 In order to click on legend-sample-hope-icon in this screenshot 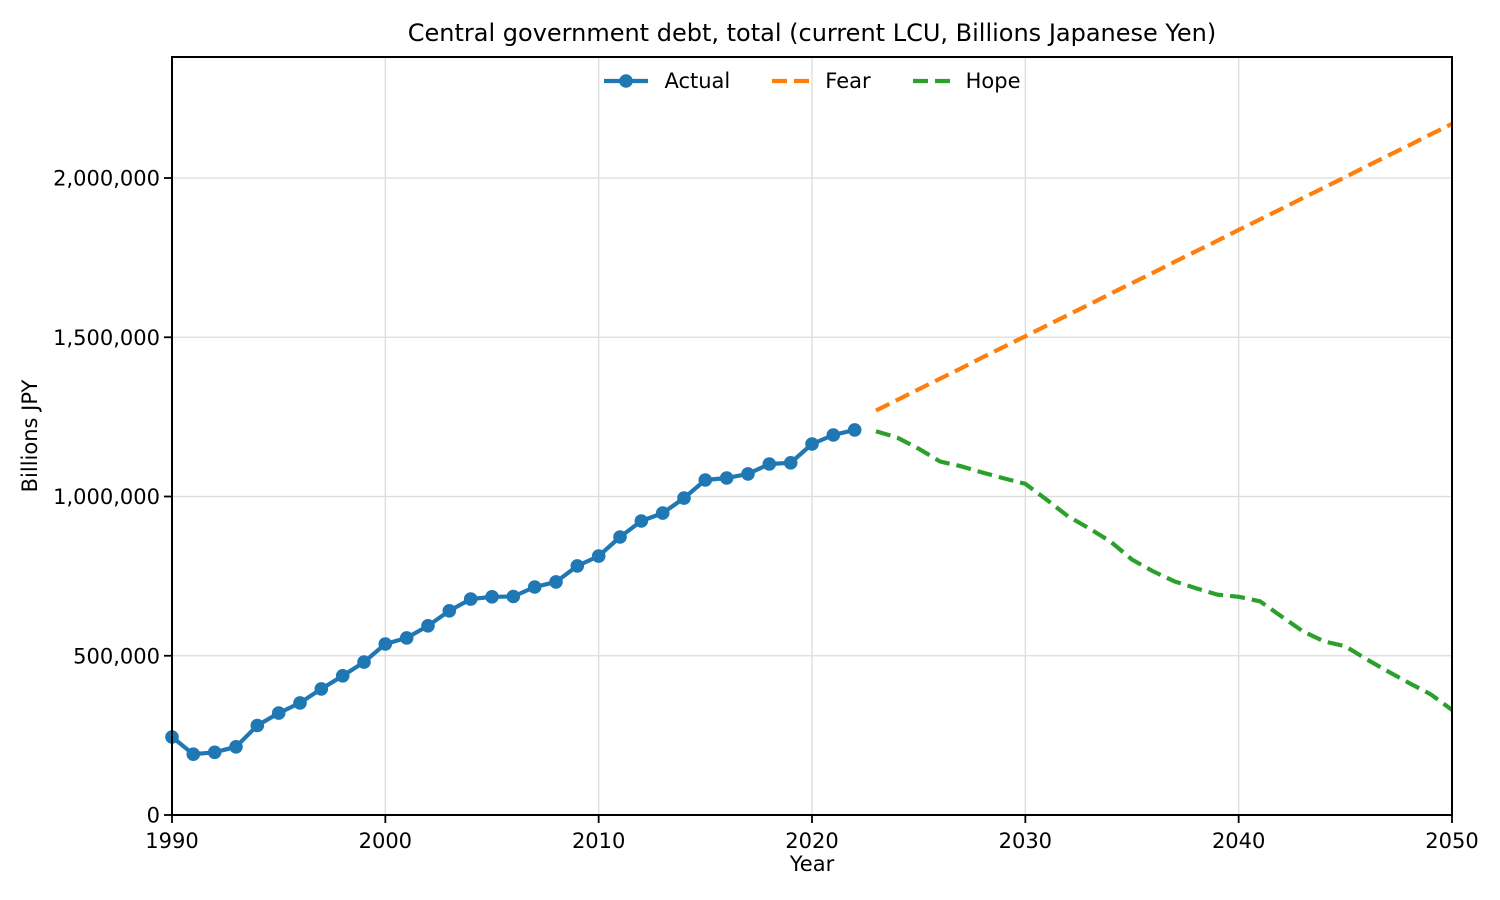, I will do `click(931, 81)`.